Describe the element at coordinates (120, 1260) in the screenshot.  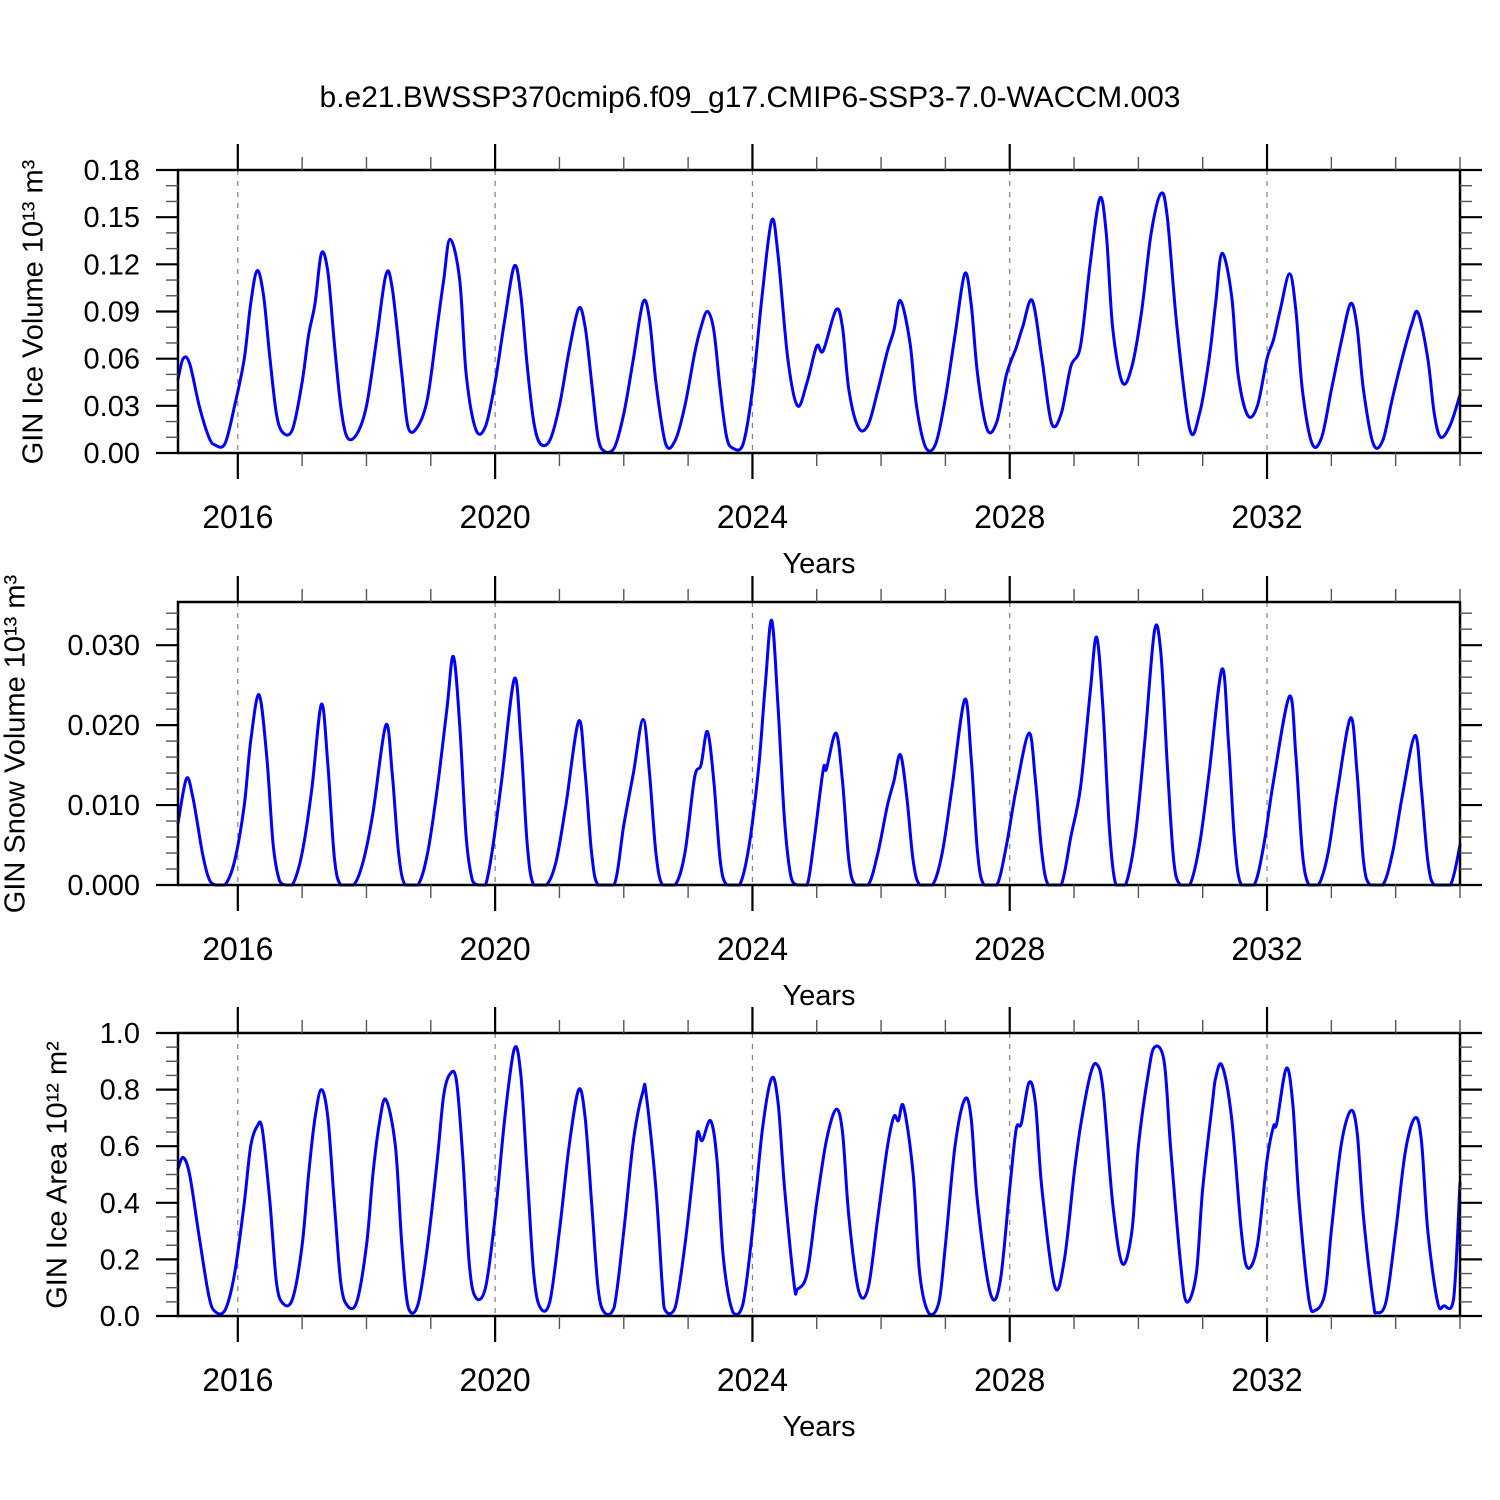
I see `svg-text: 0.2` at that location.